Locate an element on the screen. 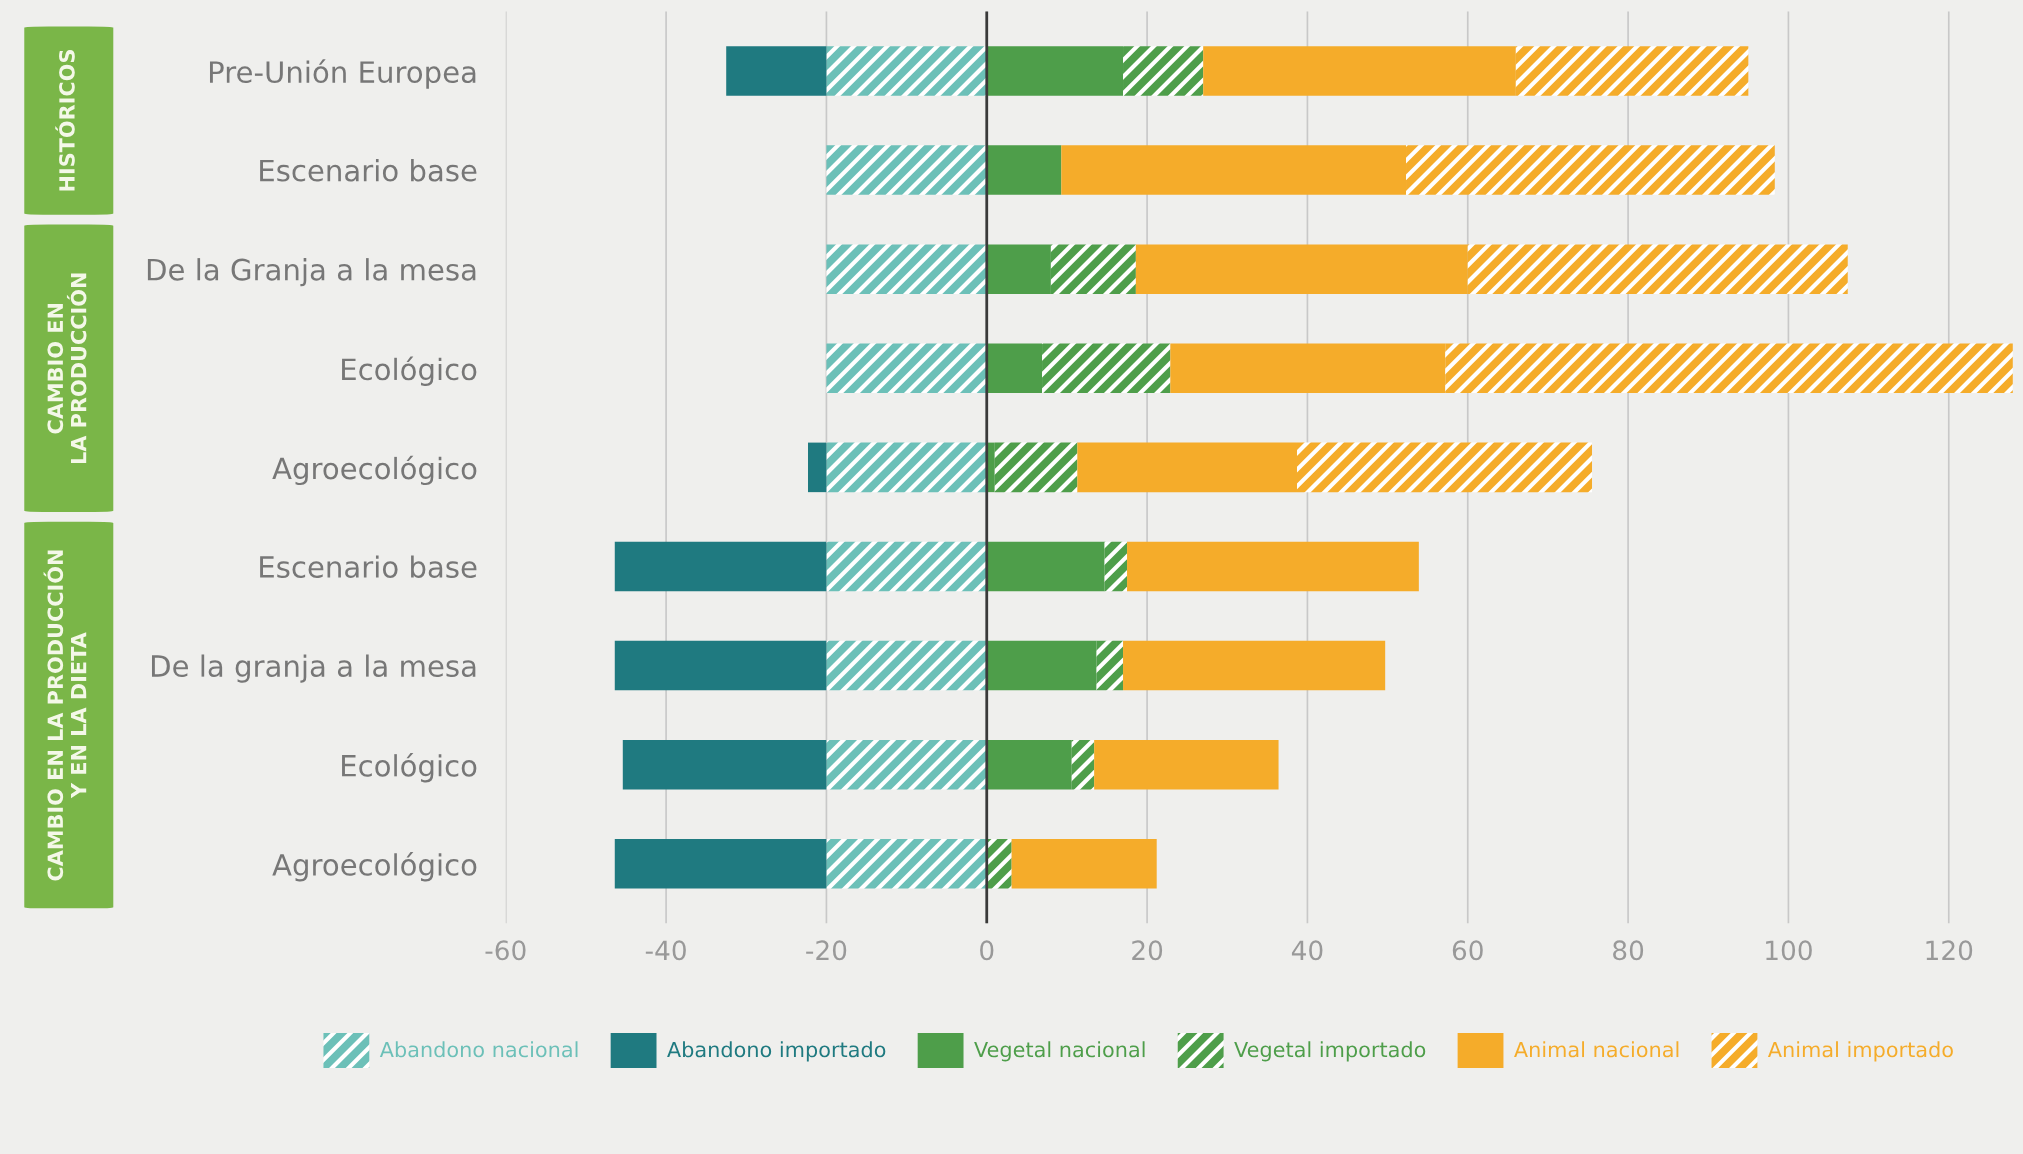 This screenshot has height=1154, width=2023. y-tick-label: De la Granja a la mesa is located at coordinates (311, 272).